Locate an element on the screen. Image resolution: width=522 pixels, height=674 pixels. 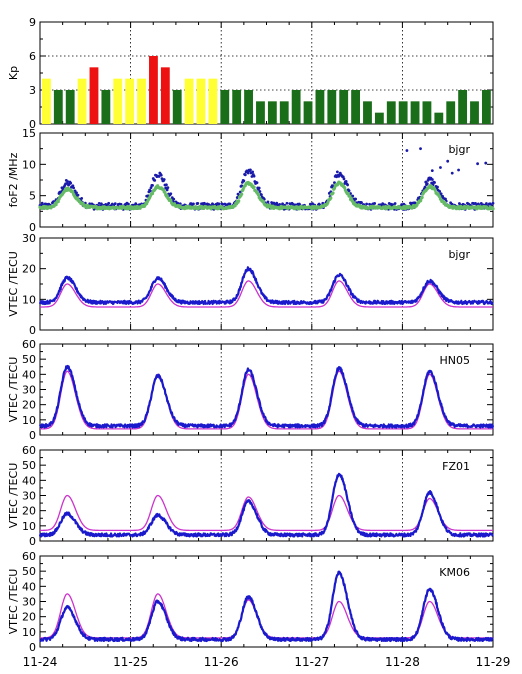
y-tick-label: 9 is located at coordinates (32, 22).